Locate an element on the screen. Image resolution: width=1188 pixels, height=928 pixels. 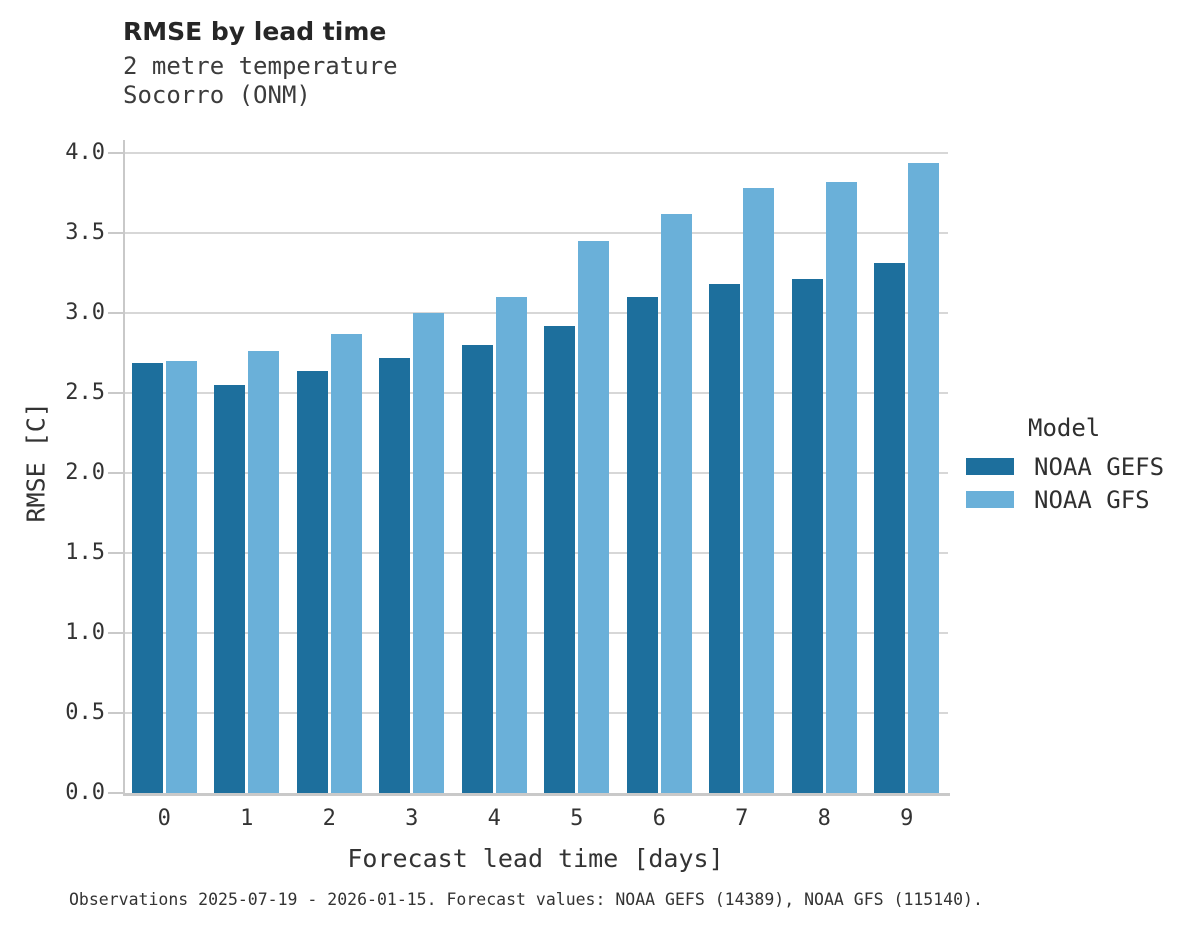
x-tick-label: 9 is located at coordinates (907, 818).